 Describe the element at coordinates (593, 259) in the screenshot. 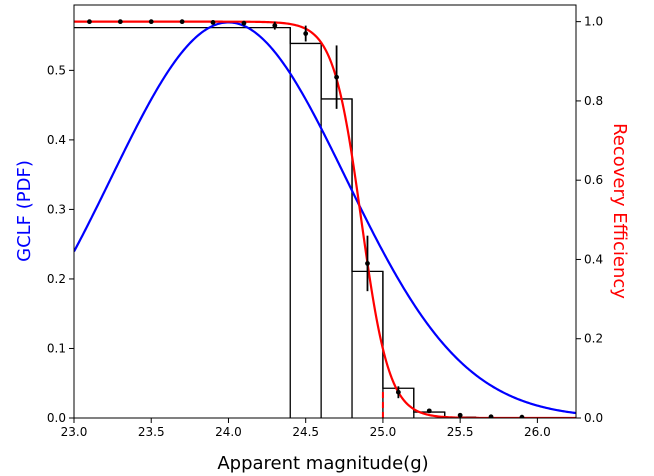

I see `y-right-tick-label: 0.4` at that location.